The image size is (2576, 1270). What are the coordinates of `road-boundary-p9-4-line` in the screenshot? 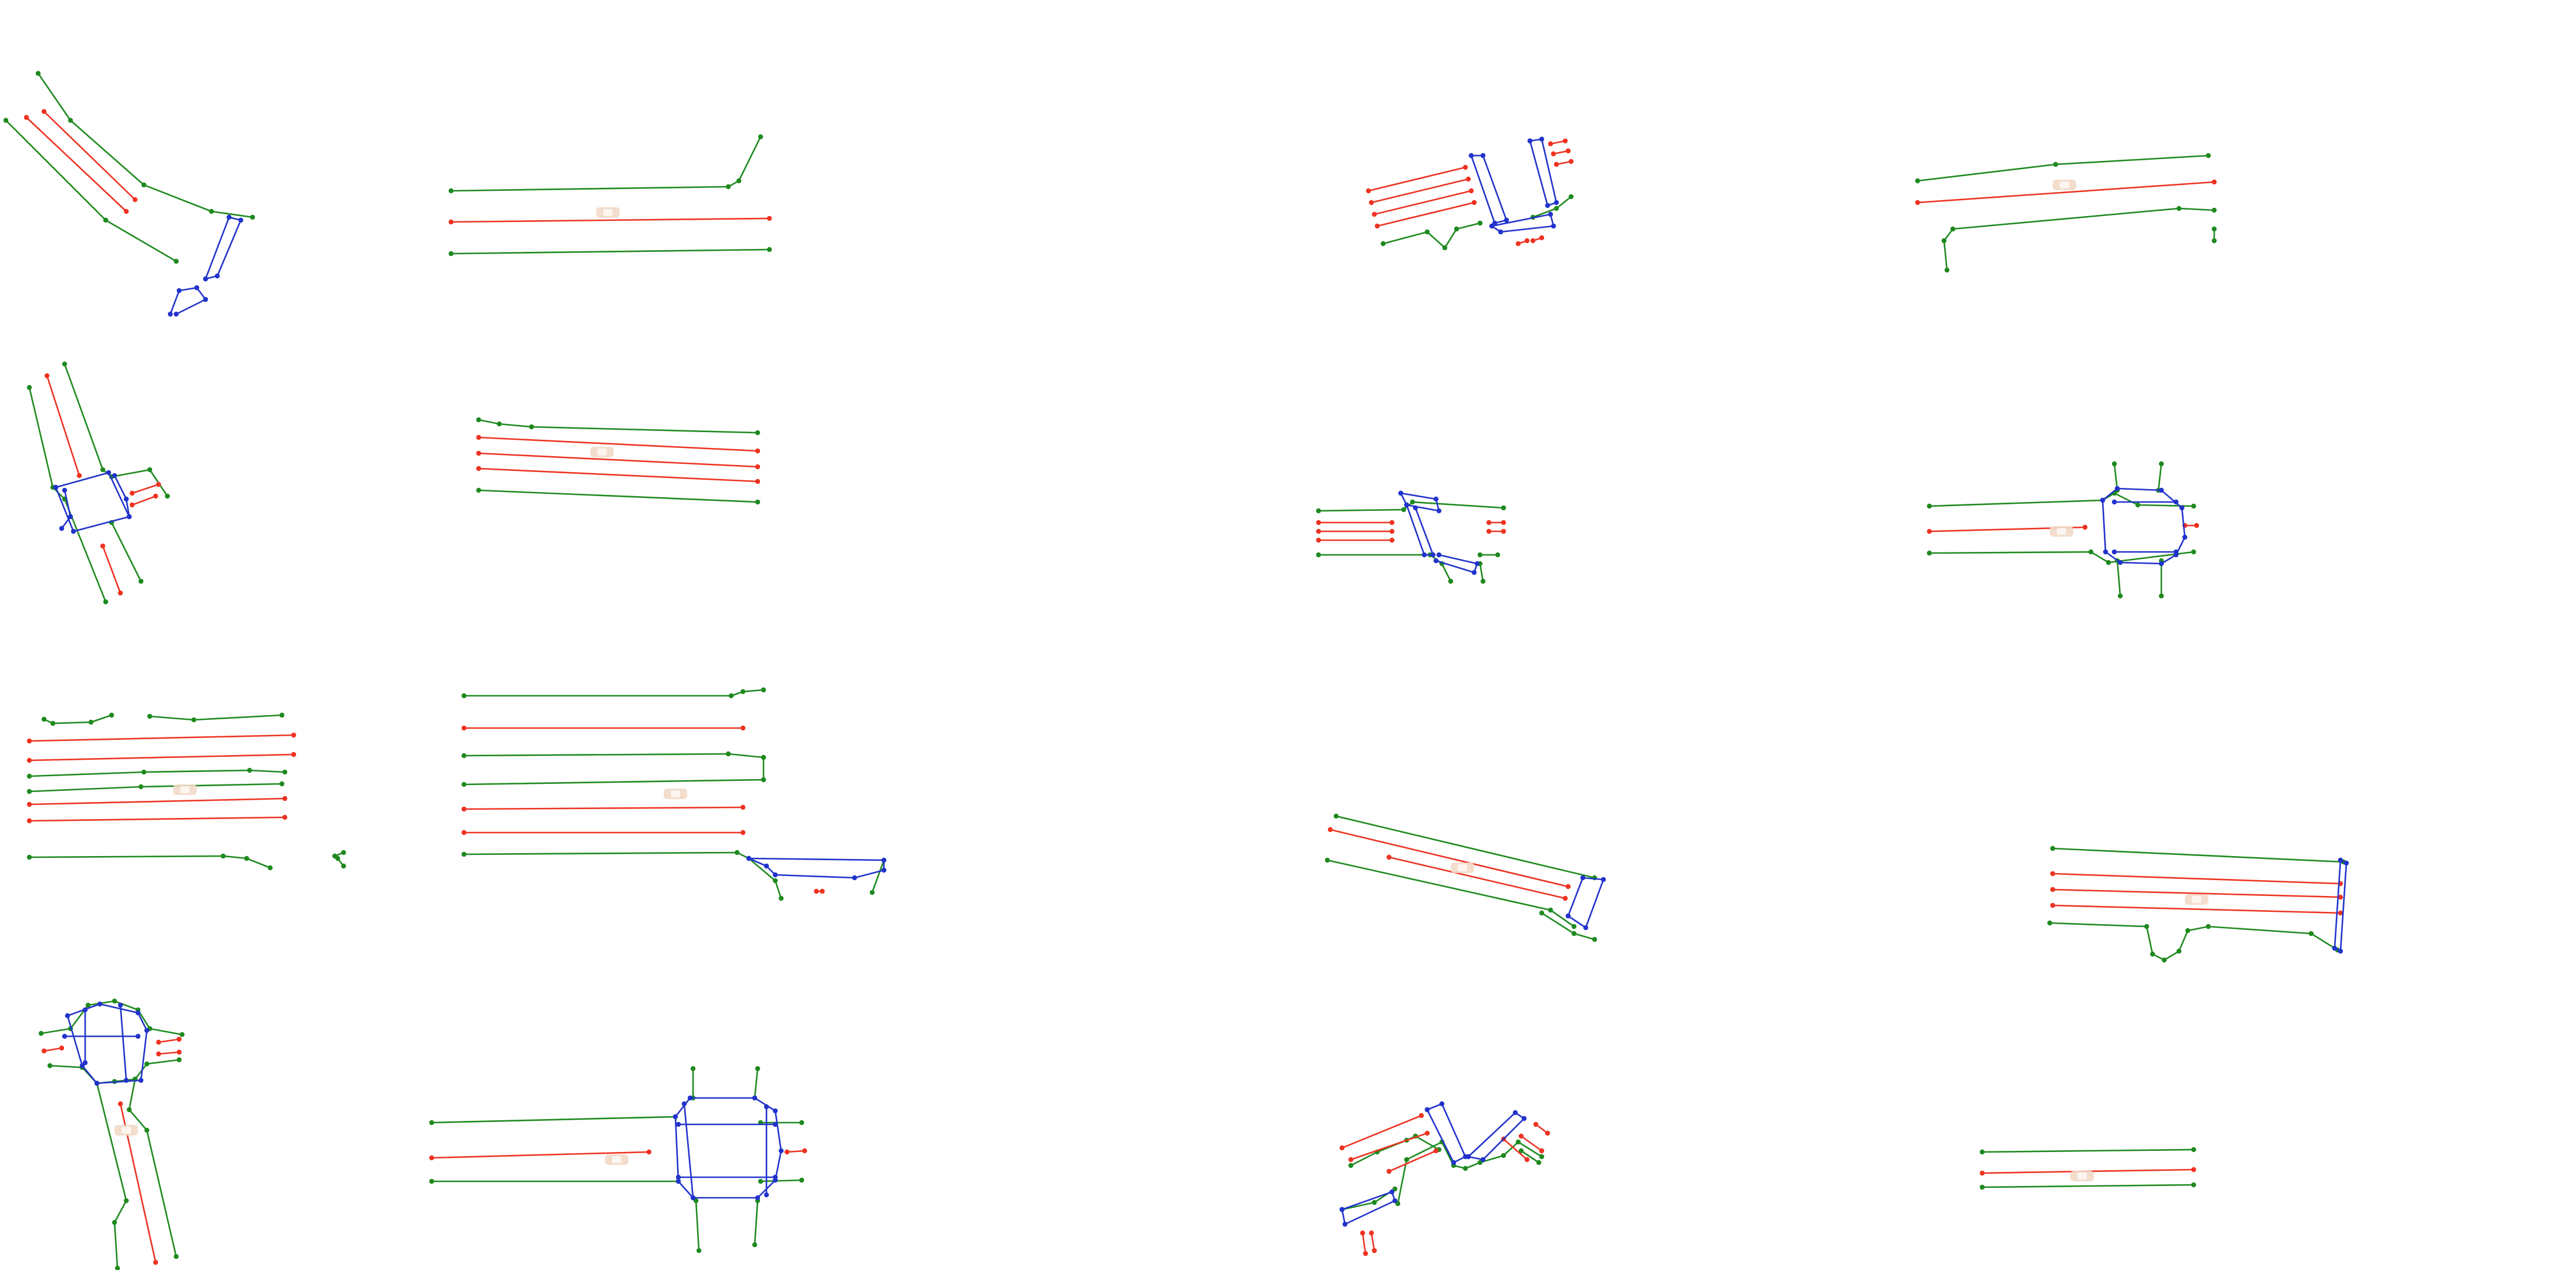 It's located at (149, 862).